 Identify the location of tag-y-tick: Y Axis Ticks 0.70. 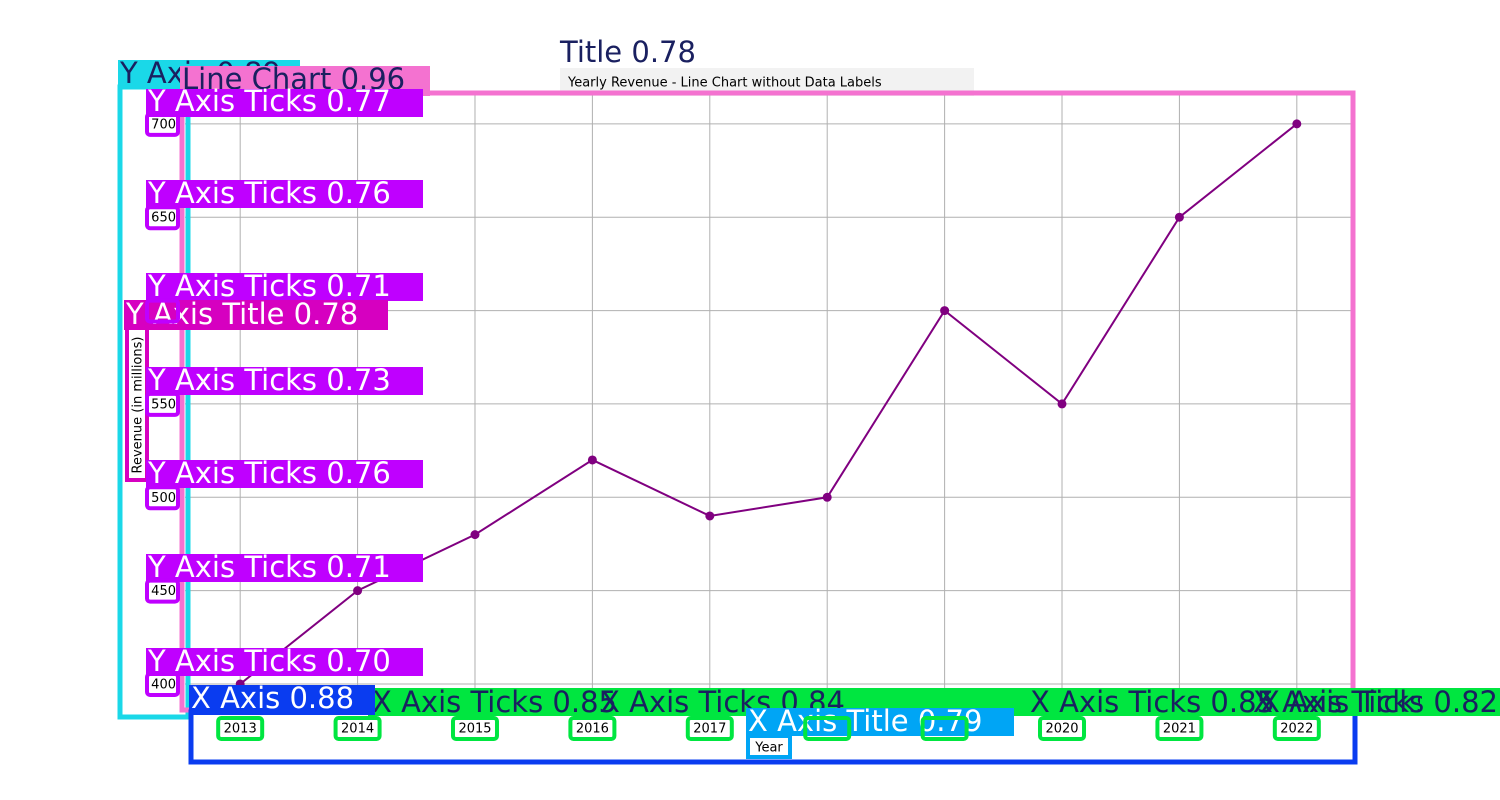
(269, 661).